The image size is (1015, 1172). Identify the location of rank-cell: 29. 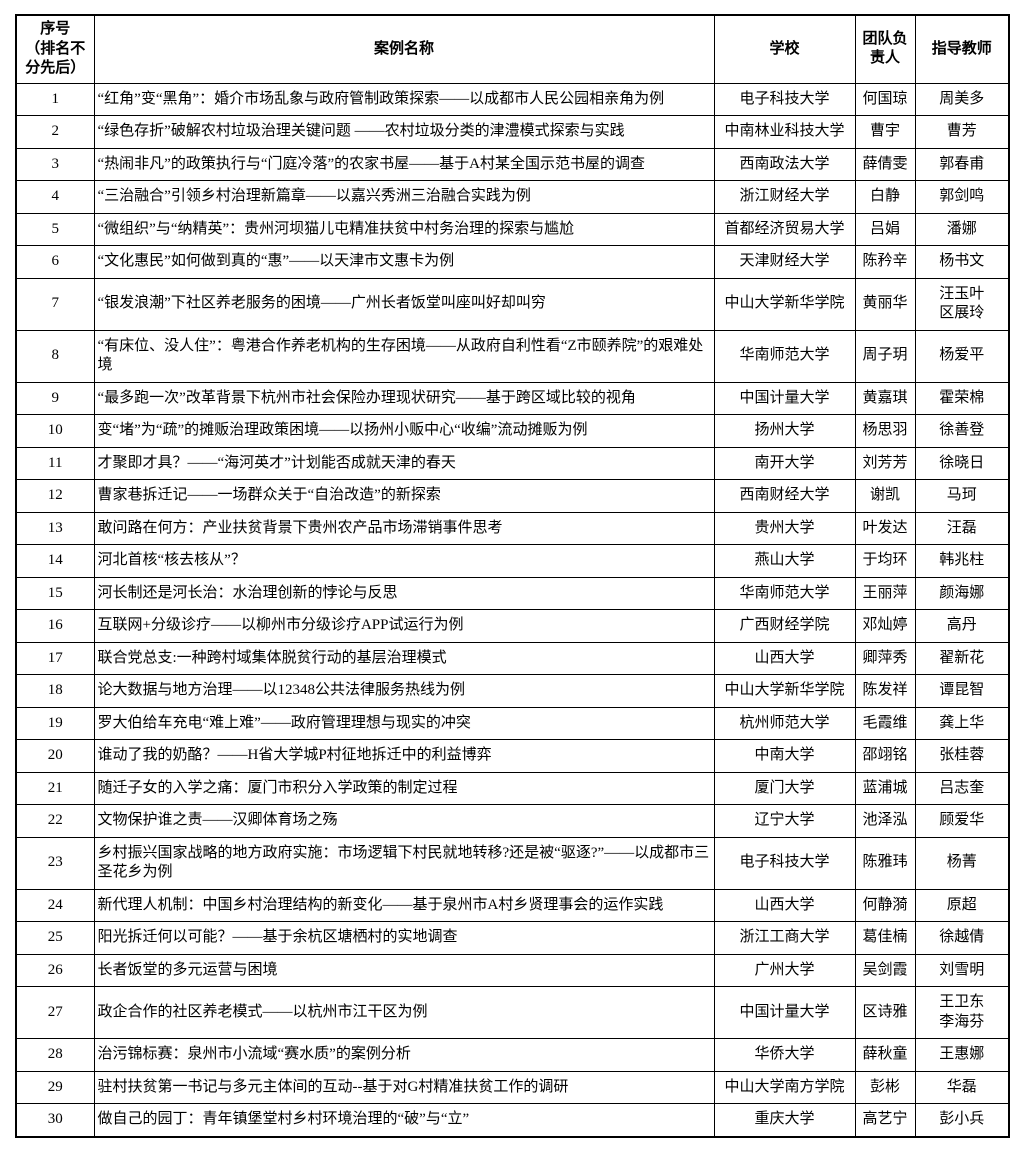
(55, 1087).